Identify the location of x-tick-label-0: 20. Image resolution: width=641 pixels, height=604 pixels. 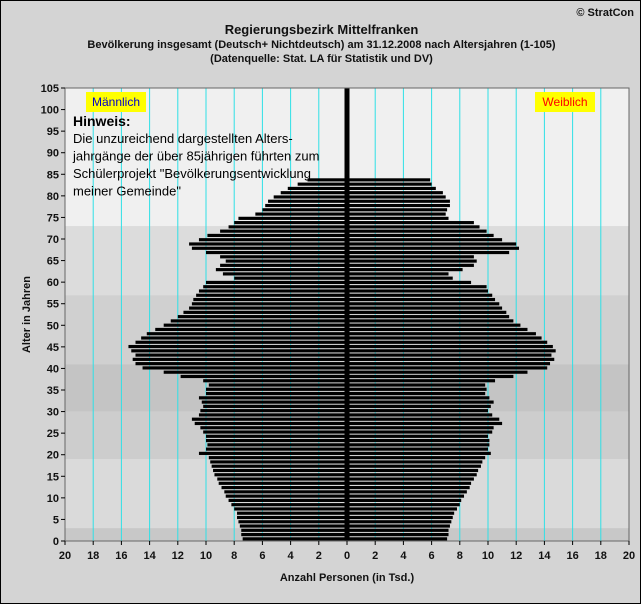
(65, 556).